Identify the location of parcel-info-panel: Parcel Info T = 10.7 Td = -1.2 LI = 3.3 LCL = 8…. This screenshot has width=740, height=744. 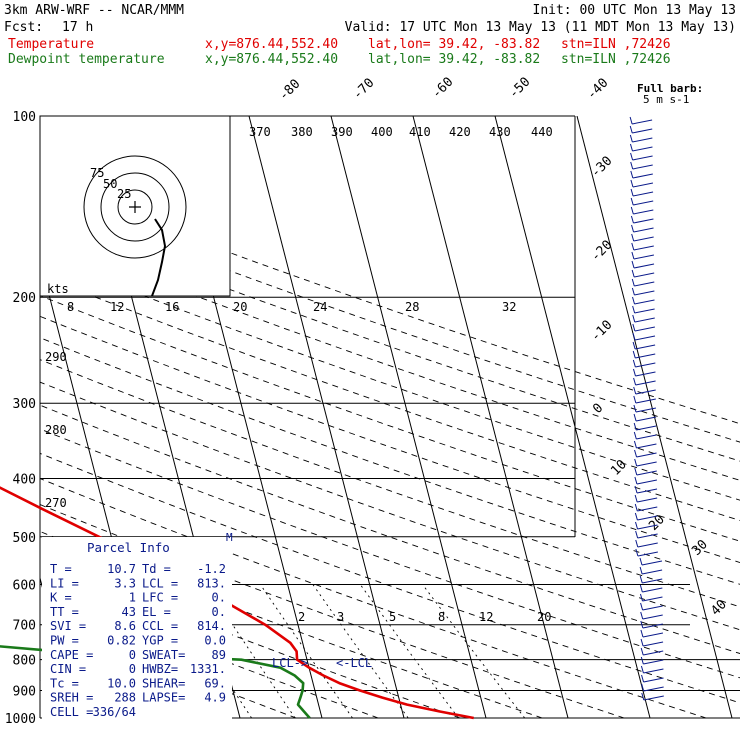
(137, 632).